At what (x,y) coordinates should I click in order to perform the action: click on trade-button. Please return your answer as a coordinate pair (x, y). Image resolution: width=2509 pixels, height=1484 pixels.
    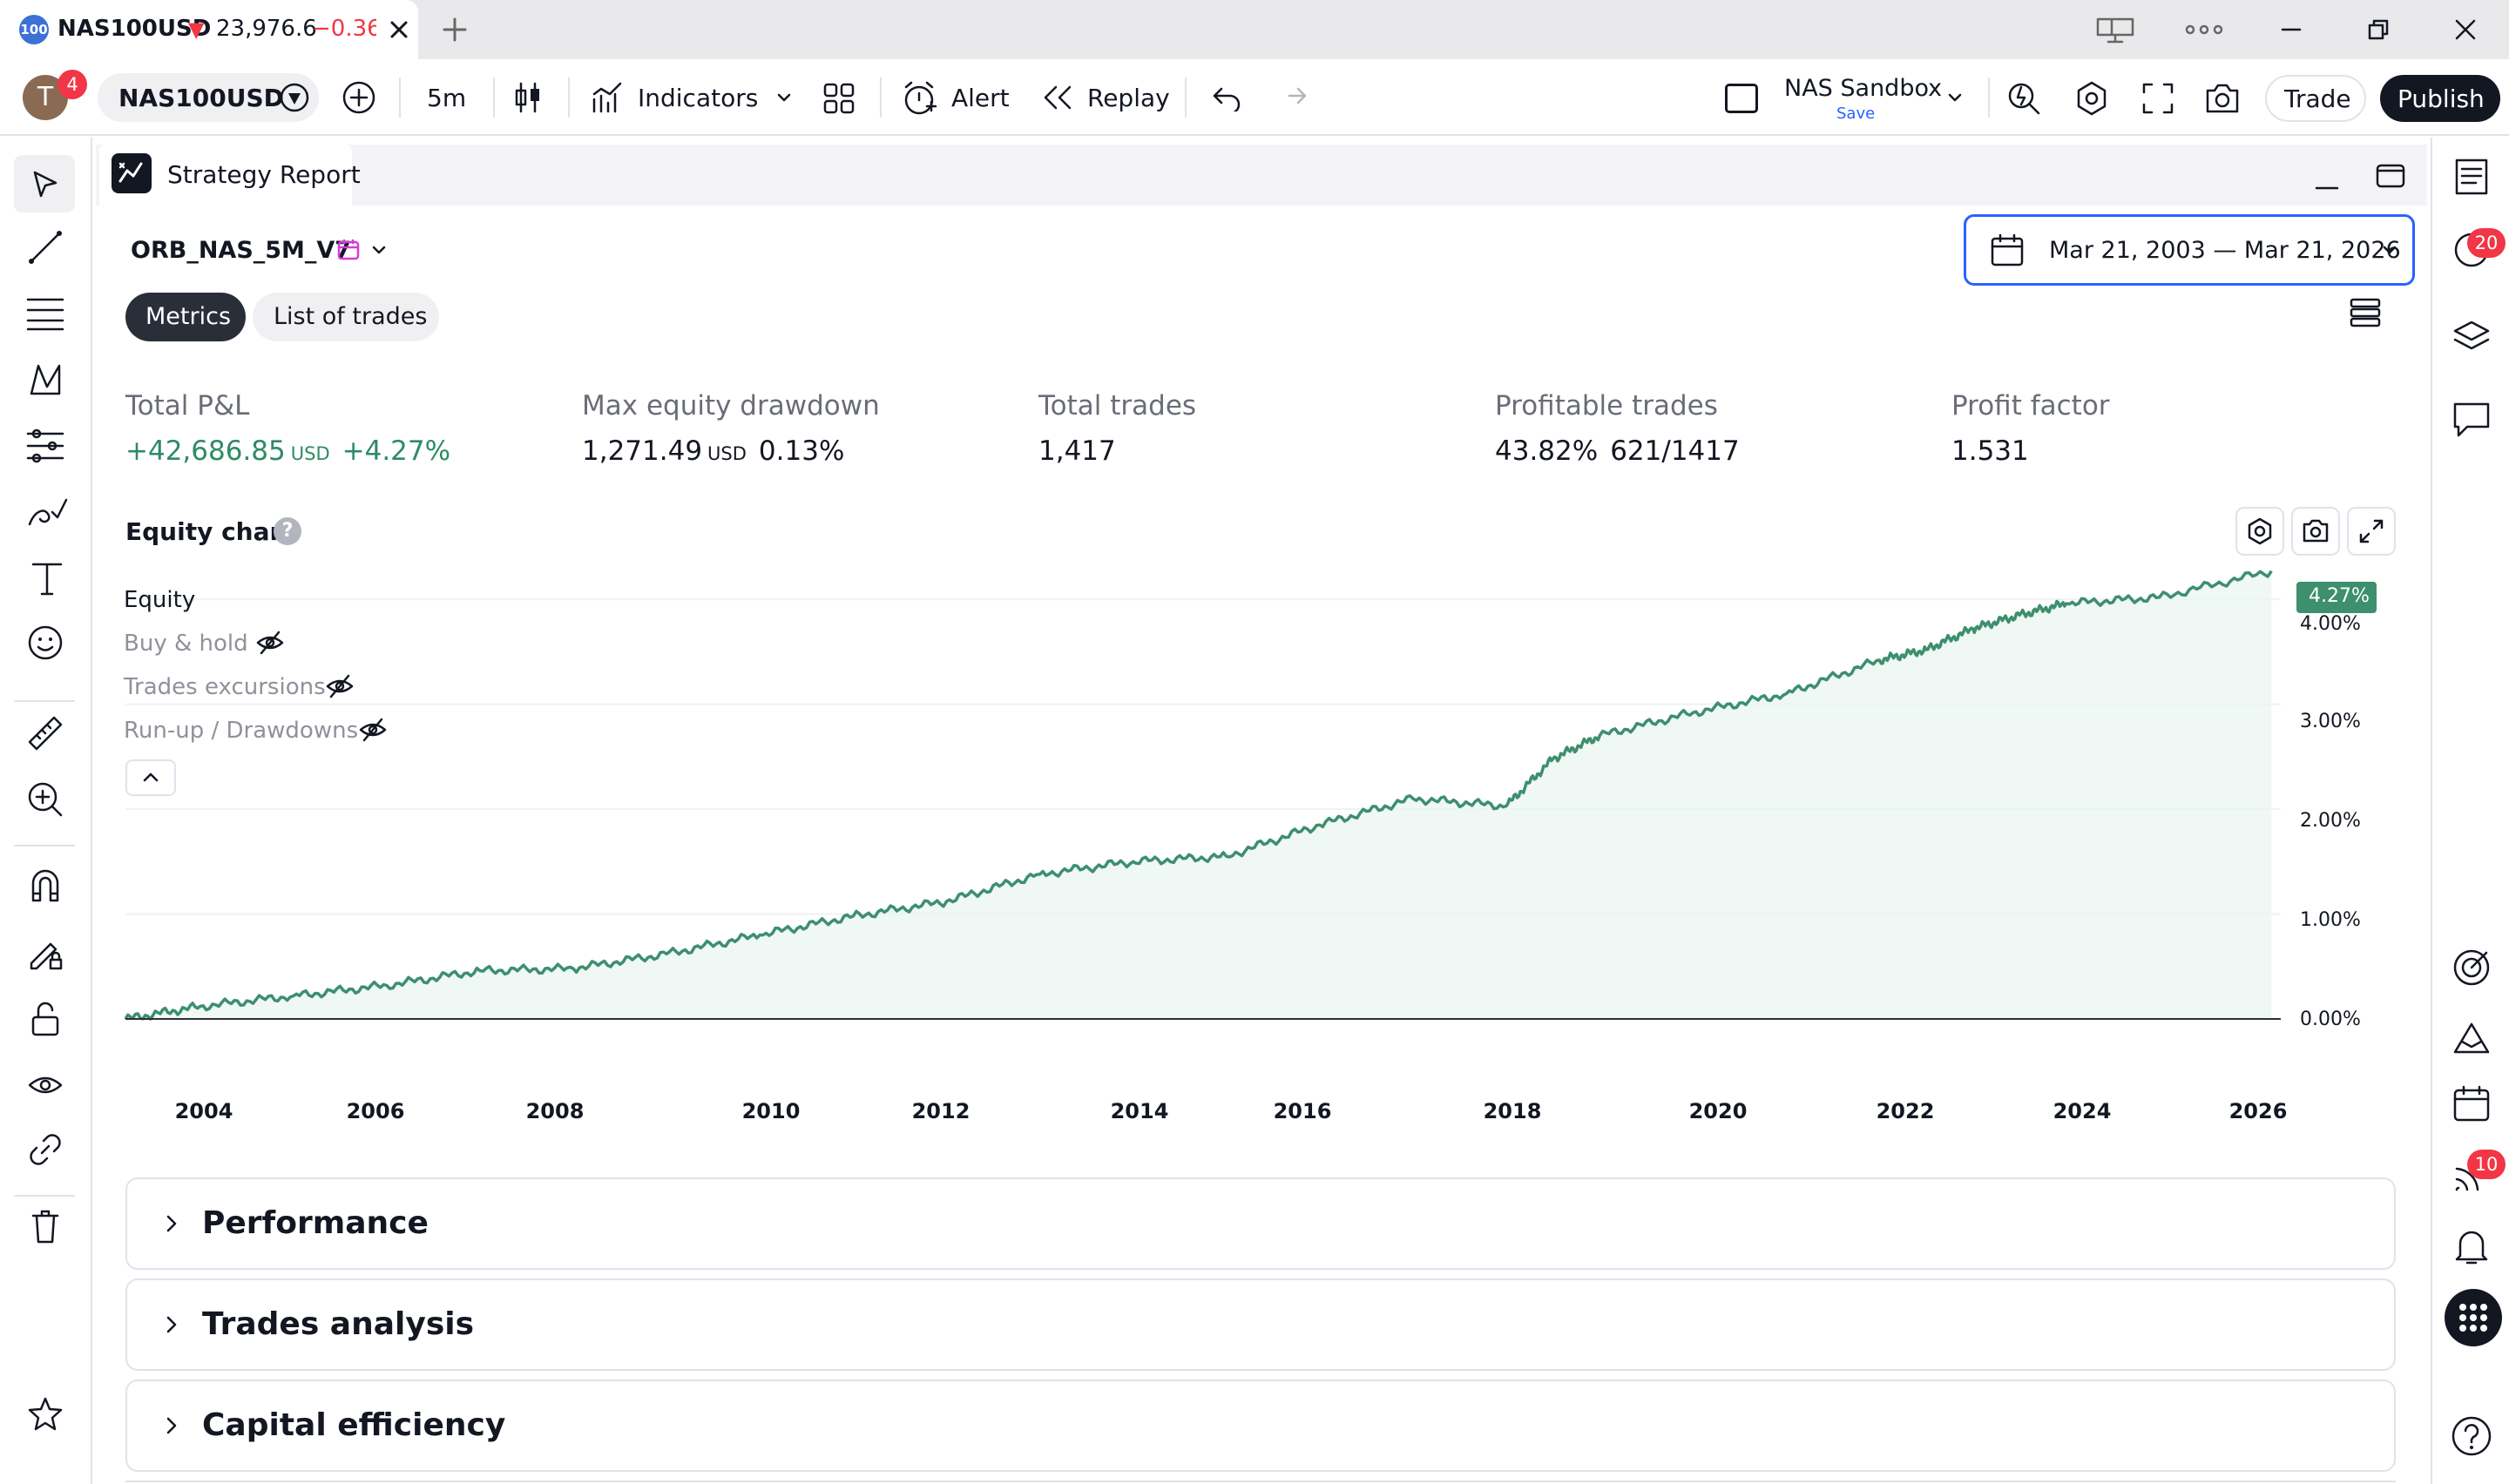
    Looking at the image, I should click on (2315, 98).